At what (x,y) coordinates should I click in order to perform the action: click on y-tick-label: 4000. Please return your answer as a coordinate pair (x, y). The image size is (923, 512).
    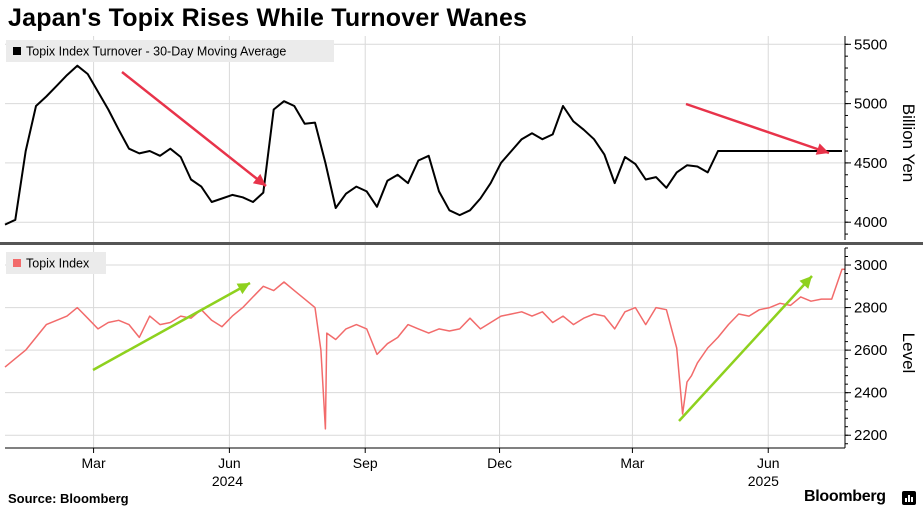
    Looking at the image, I should click on (870, 222).